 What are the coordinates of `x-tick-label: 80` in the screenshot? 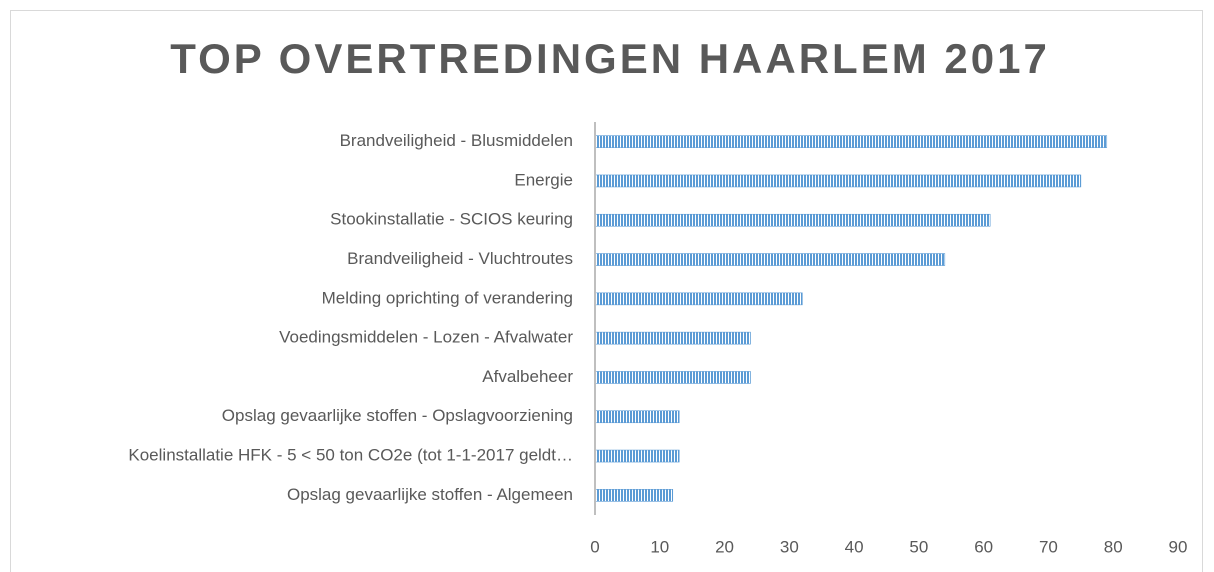 It's located at (1113, 546).